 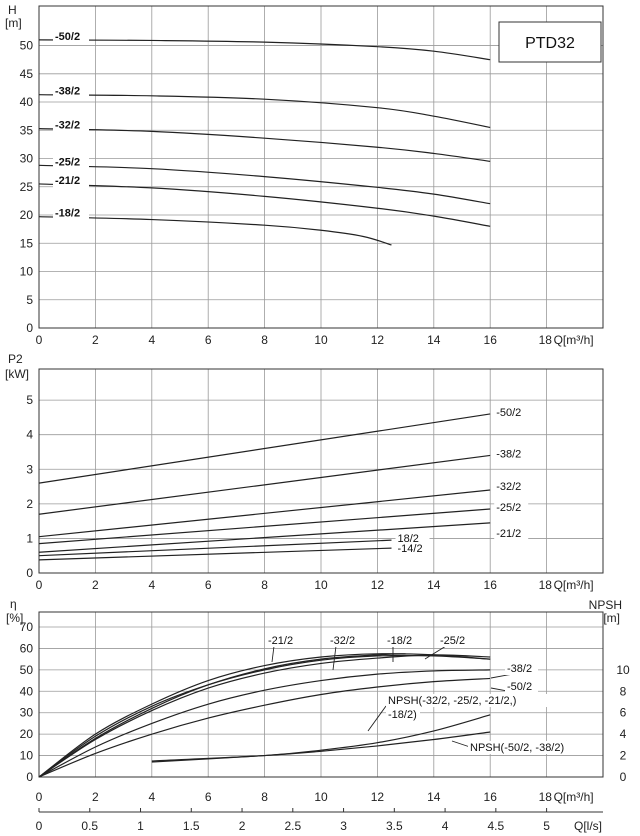 I want to click on eff-y-tick-label: 30, so click(x=27, y=713).